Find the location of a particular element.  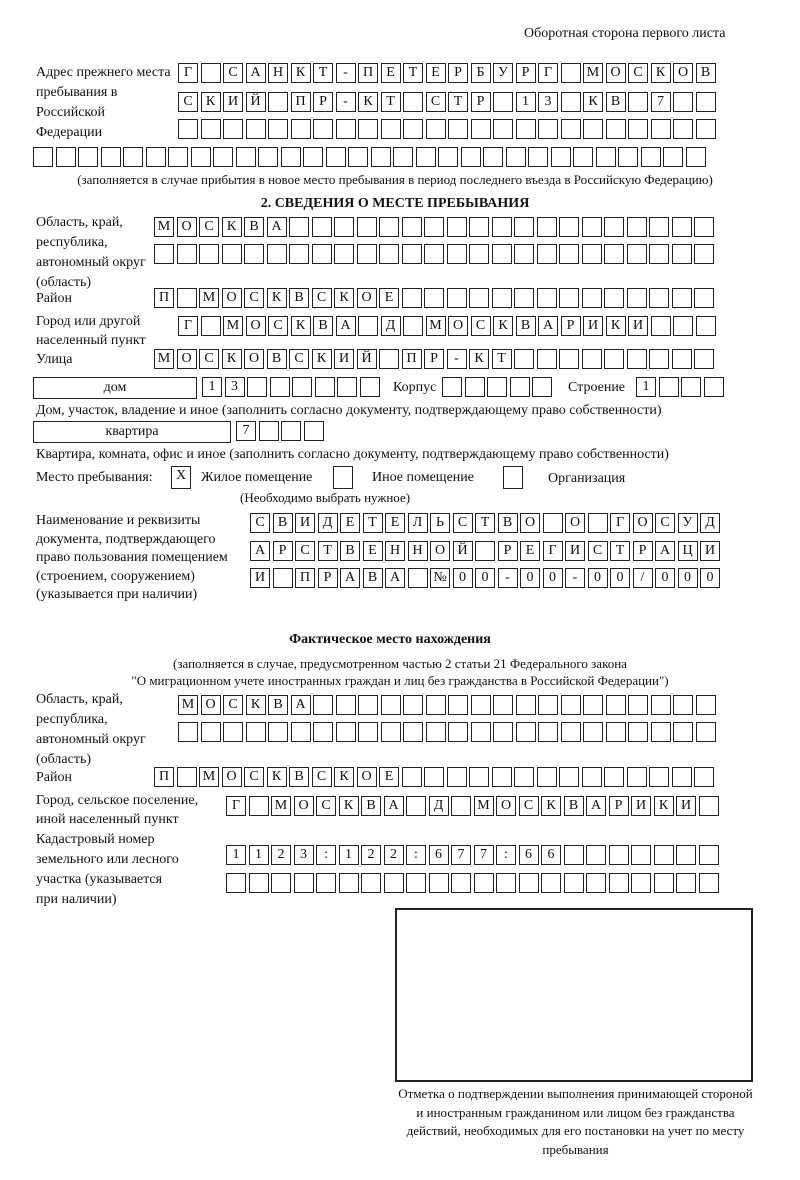

checkbox-organization is located at coordinates (513, 477).